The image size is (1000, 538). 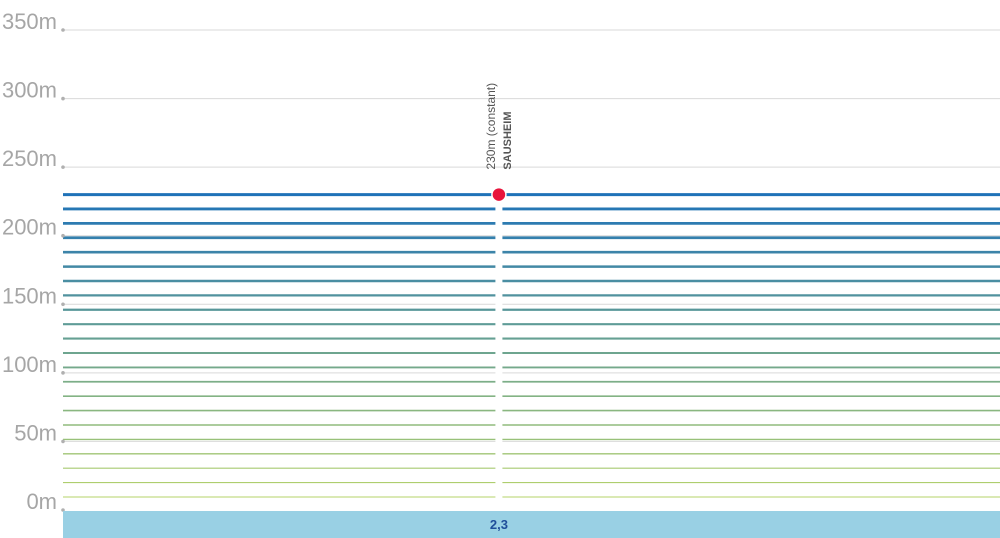 What do you see at coordinates (508, 141) in the screenshot?
I see `location-name: SAUSHEIM` at bounding box center [508, 141].